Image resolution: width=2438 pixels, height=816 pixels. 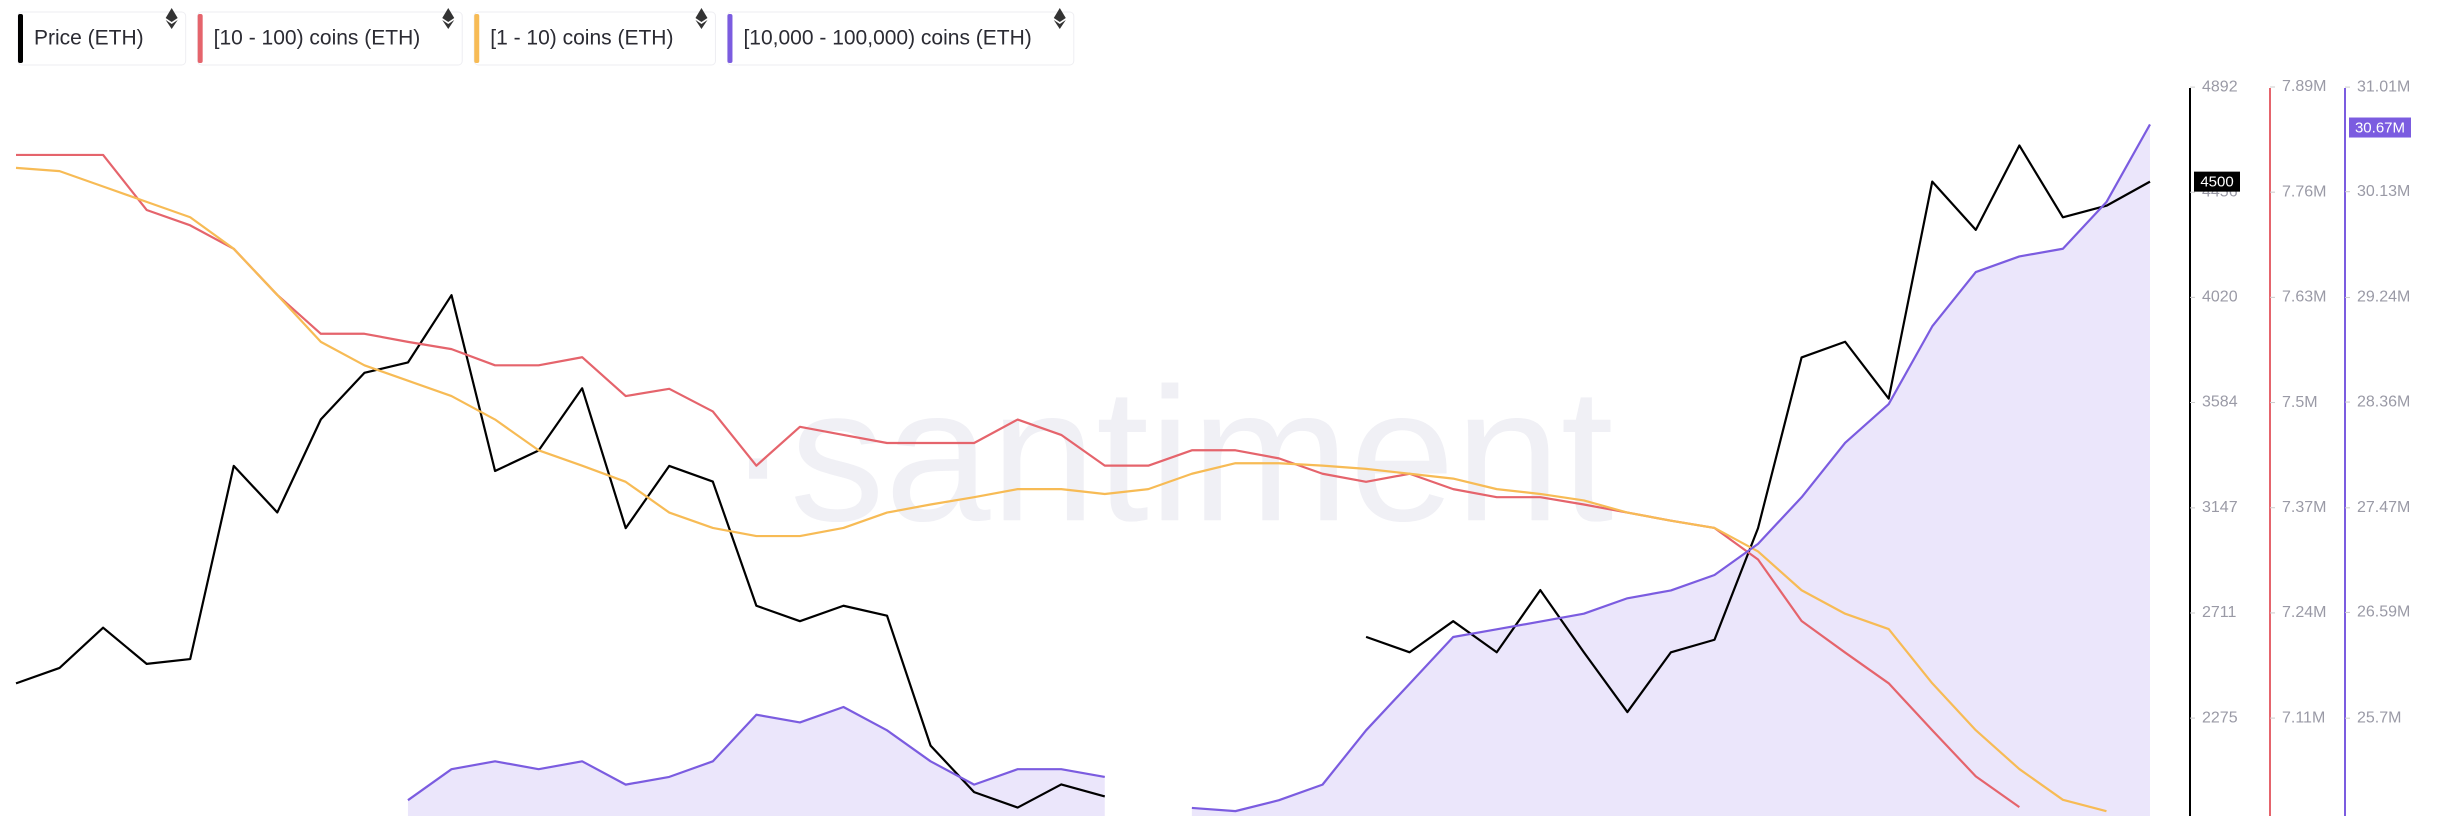 What do you see at coordinates (2220, 86) in the screenshot?
I see `y-tick-label: 4892` at bounding box center [2220, 86].